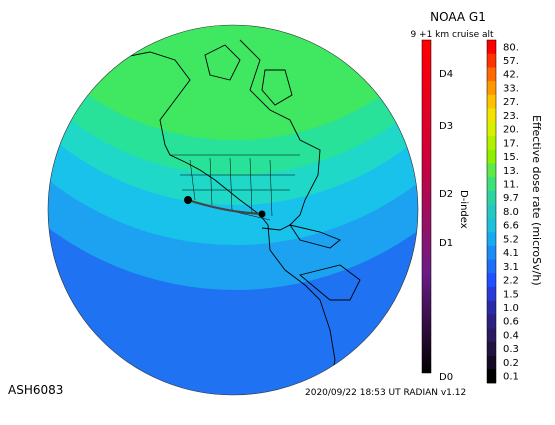 The width and height of the screenshot is (555, 425). Describe the element at coordinates (446, 194) in the screenshot. I see `d-index-label: D2` at that location.